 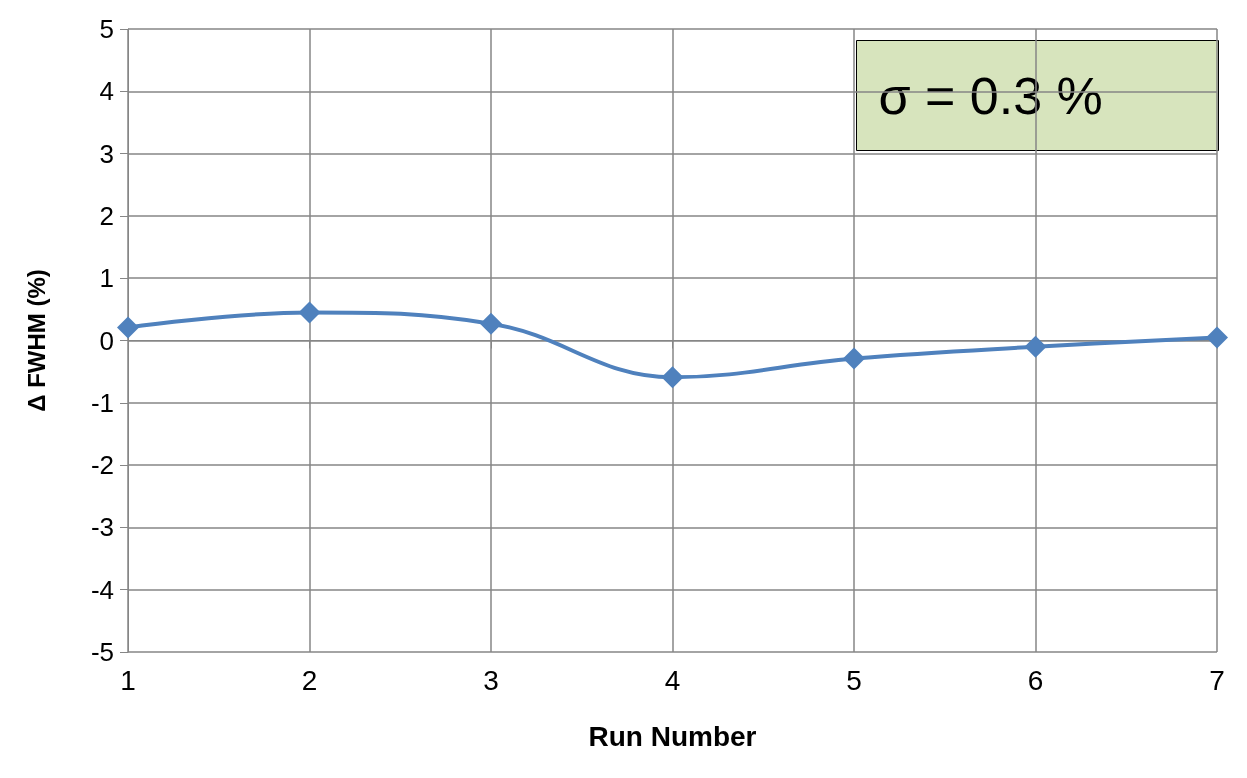 What do you see at coordinates (106, 153) in the screenshot?
I see `y-tick-label: 3` at bounding box center [106, 153].